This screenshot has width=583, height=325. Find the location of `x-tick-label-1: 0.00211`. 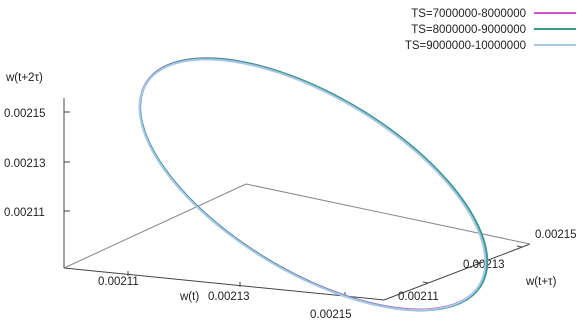

x-tick-label-1: 0.00211 is located at coordinates (118, 282).